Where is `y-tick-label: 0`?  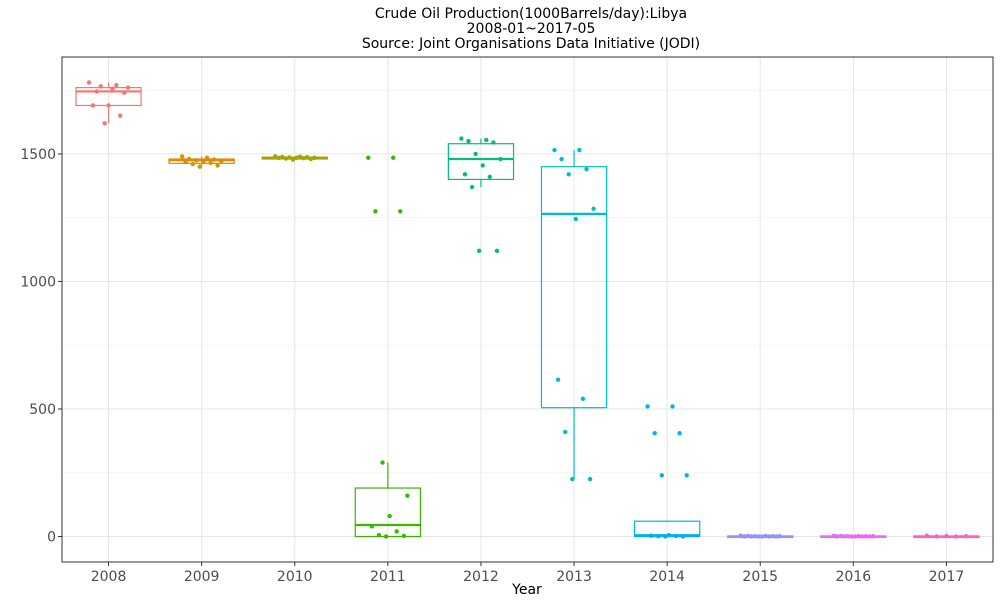
y-tick-label: 0 is located at coordinates (51, 537).